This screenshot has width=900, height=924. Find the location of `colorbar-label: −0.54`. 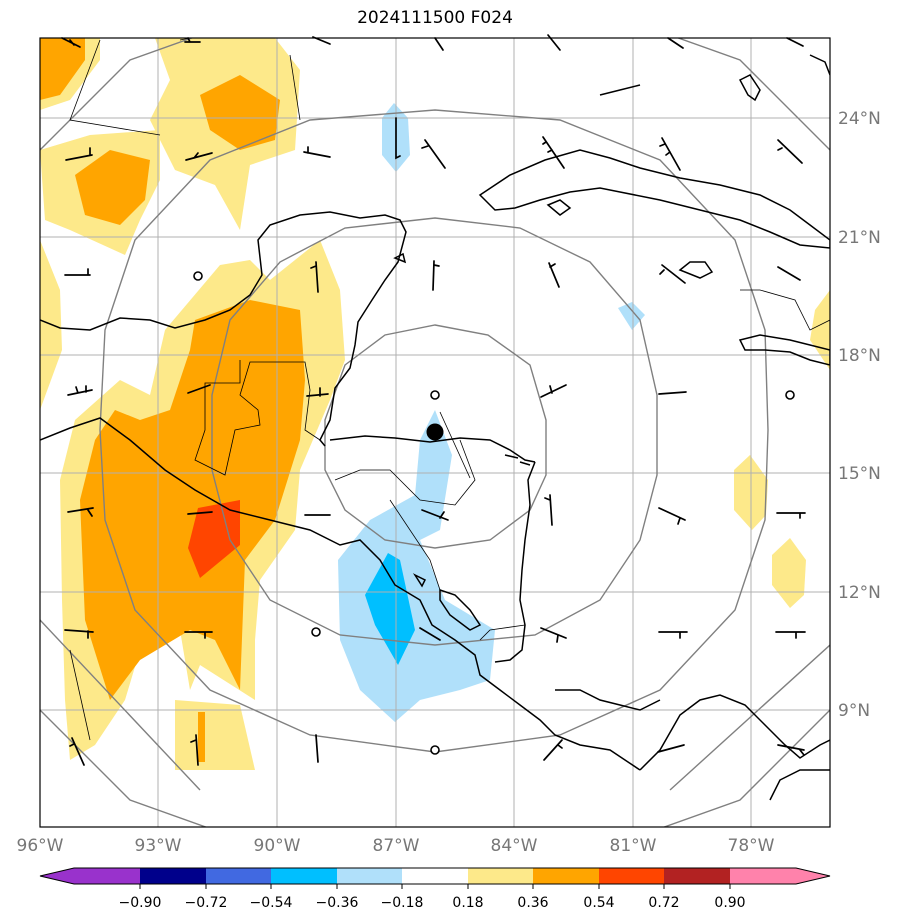

colorbar-label: −0.54 is located at coordinates (271, 903).